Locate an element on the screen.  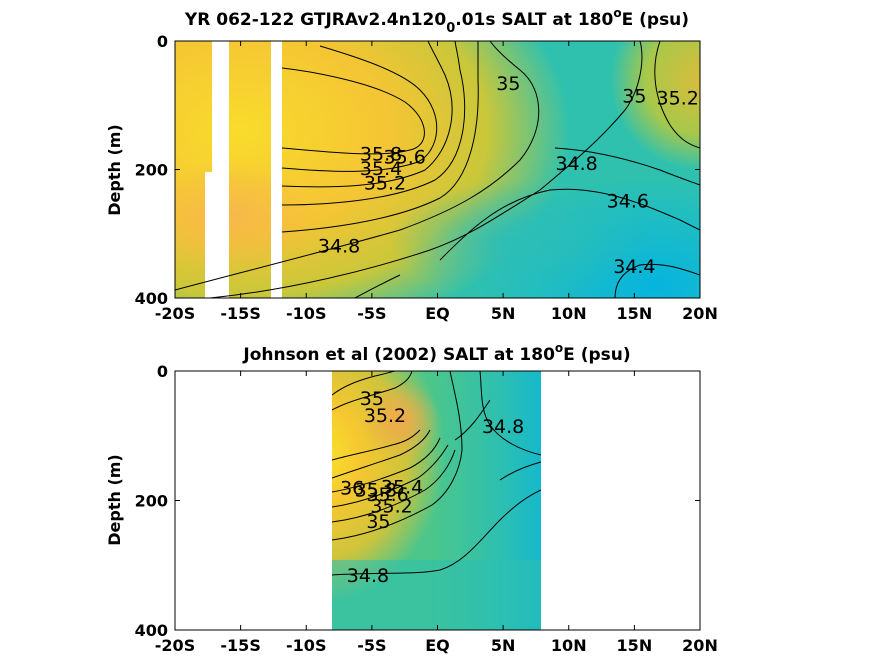
data-gaps is located at coordinates (243, 170).